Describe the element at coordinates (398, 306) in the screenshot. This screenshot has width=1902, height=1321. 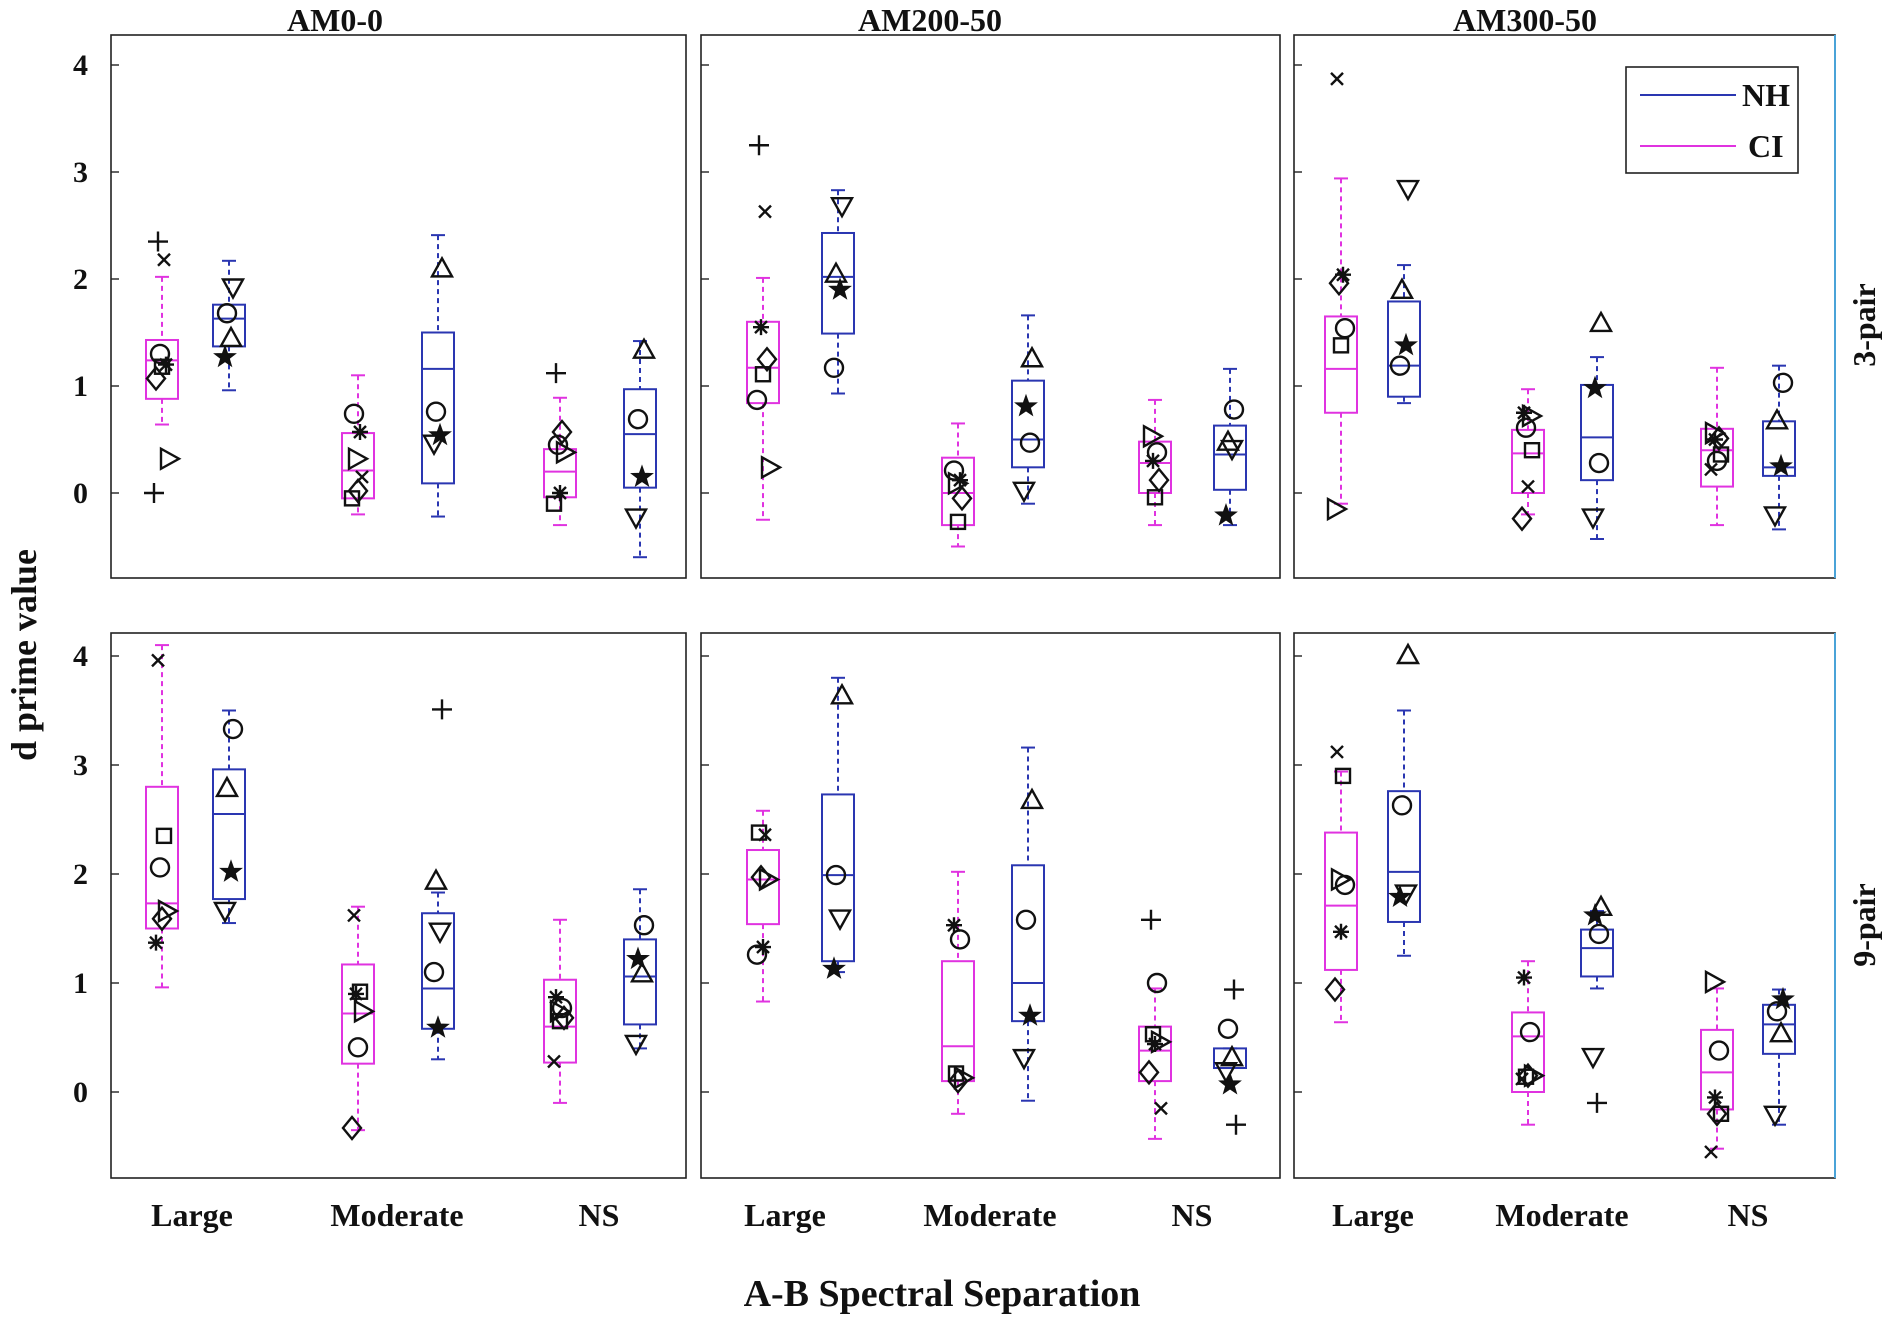
I see `panel-am0-0-3-pair` at that location.